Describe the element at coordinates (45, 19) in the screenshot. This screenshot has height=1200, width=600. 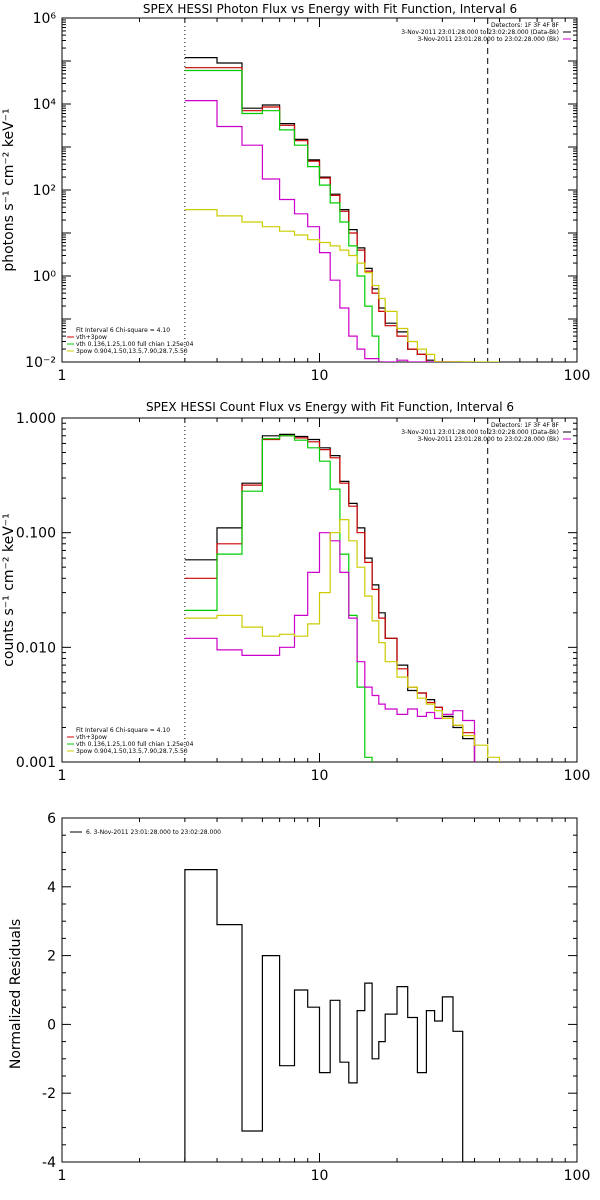
I see `y-tick-label: 10⁶` at that location.